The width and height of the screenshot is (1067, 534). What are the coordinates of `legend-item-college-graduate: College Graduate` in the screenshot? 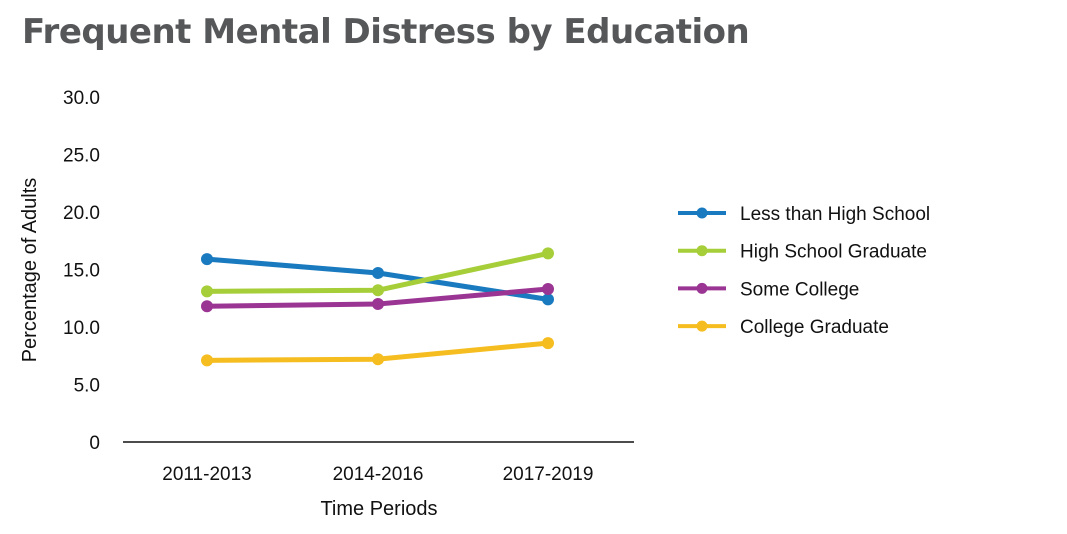 It's located at (783, 327).